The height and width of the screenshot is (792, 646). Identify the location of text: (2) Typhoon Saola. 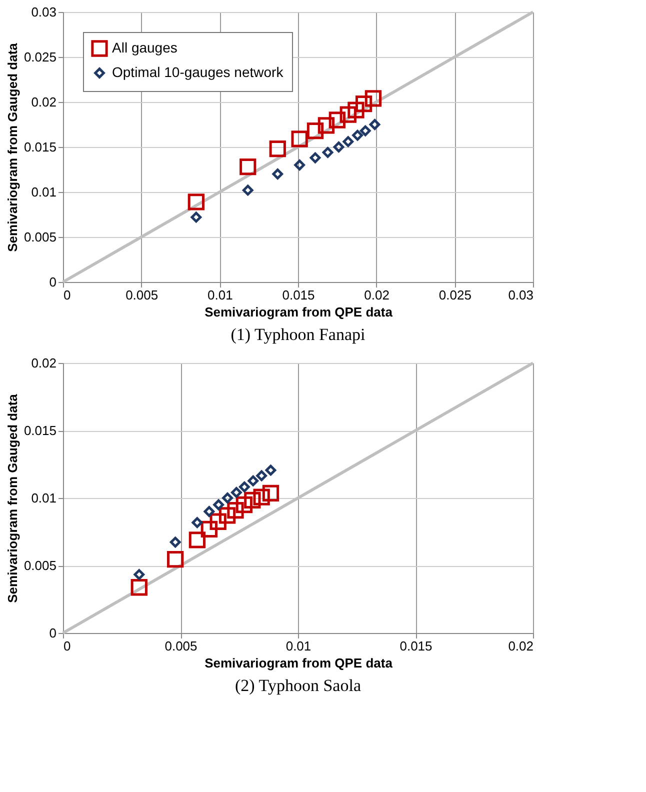
(298, 685).